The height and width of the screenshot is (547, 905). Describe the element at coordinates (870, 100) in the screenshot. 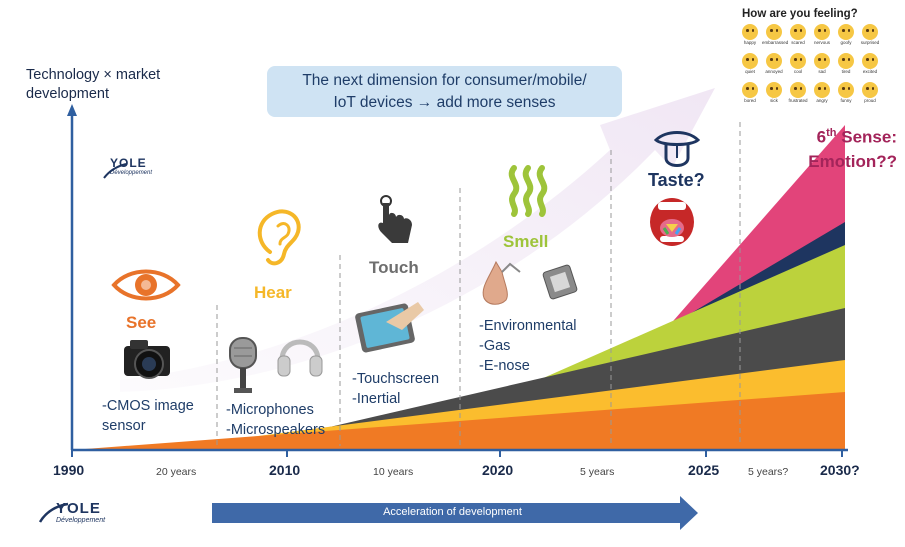

I see `emoji-label: proud` at that location.